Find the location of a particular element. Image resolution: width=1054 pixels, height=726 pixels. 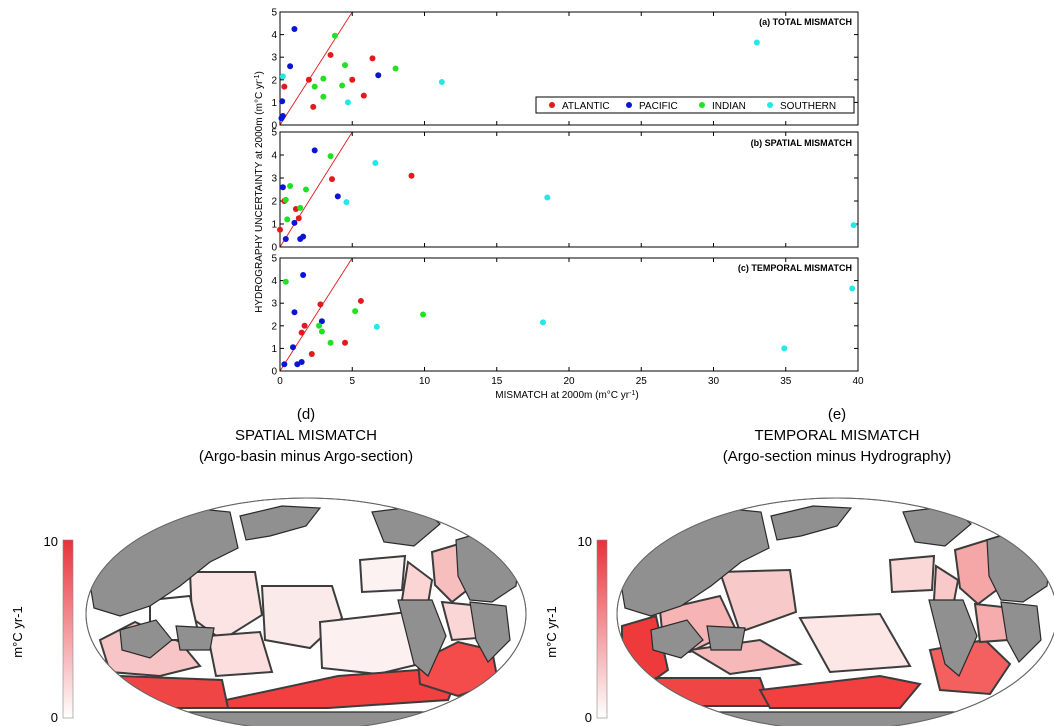

legend: ATLANTIC PACIFIC INDIAN SOUTHERN is located at coordinates (695, 105).